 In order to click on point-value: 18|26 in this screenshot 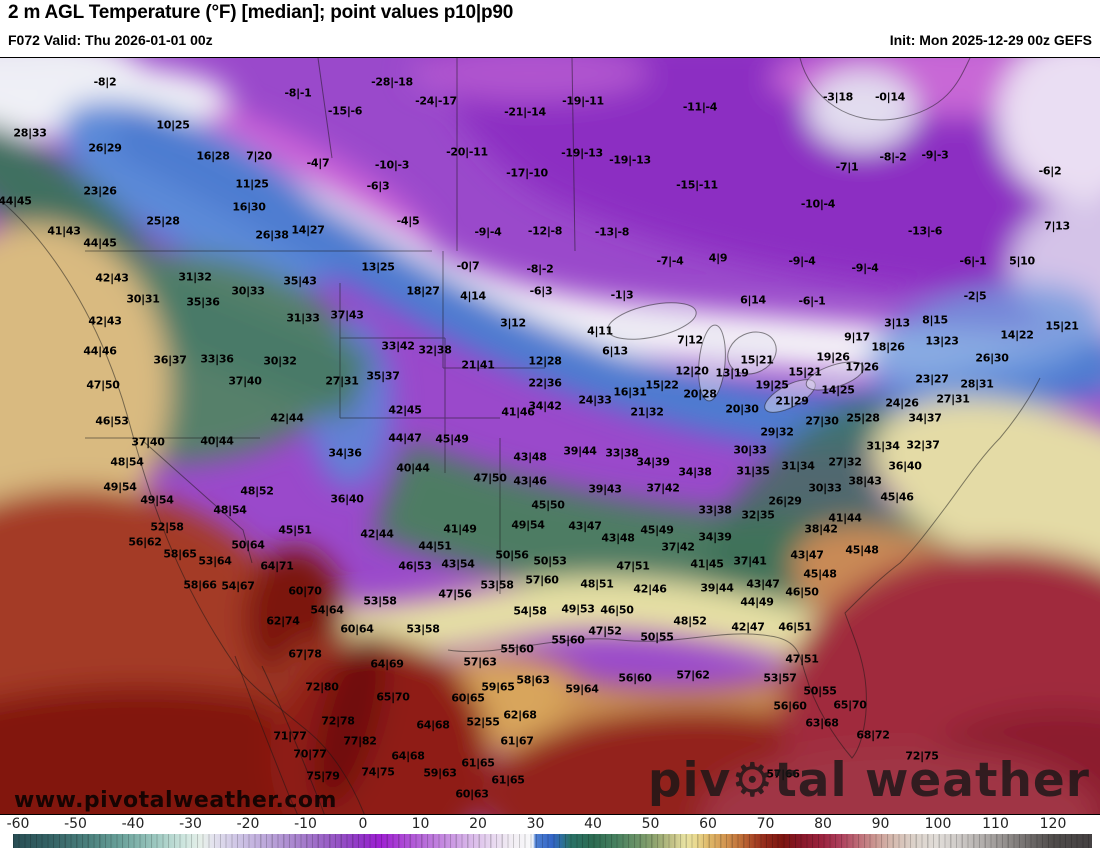, I will do `click(888, 347)`.